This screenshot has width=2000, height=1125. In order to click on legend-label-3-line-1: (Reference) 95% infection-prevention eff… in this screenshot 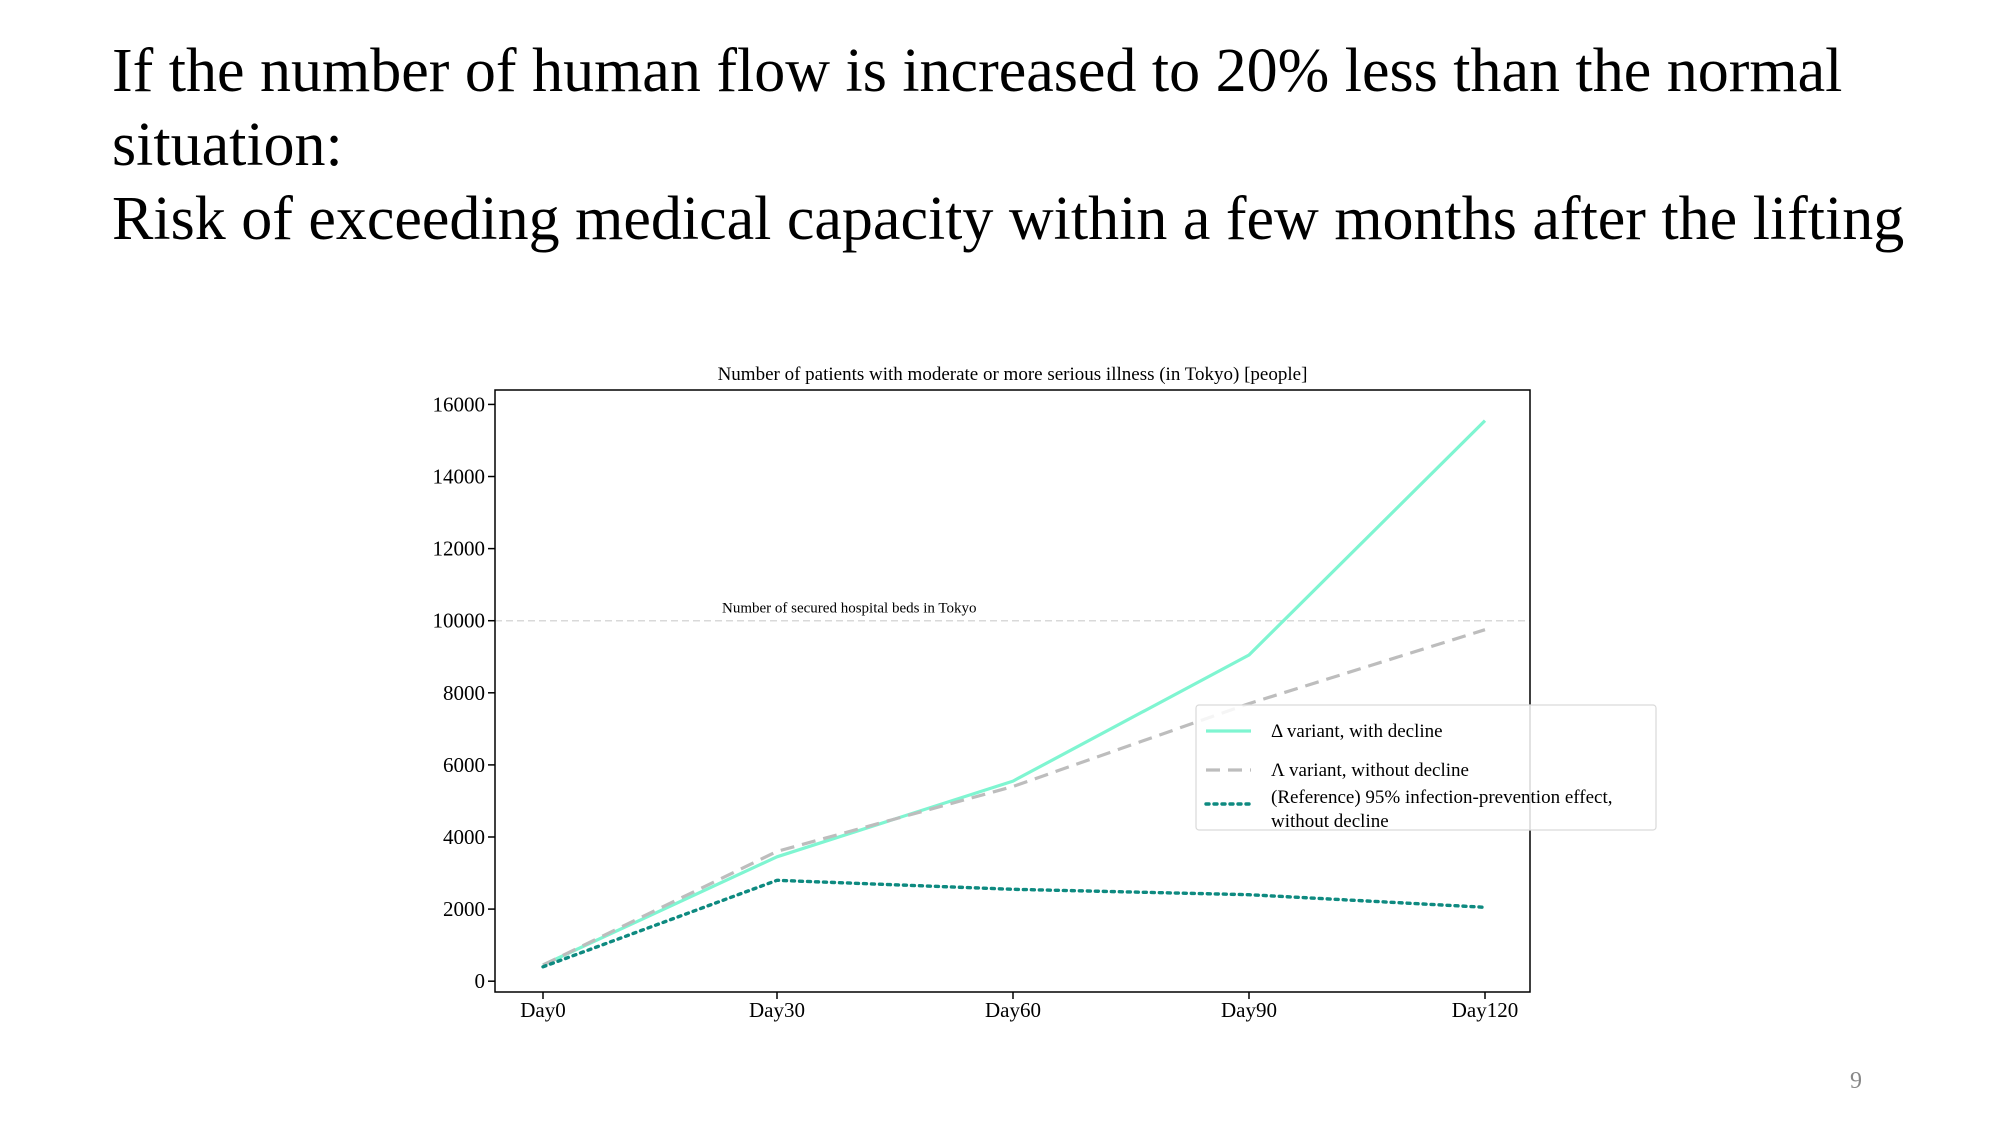, I will do `click(1441, 797)`.